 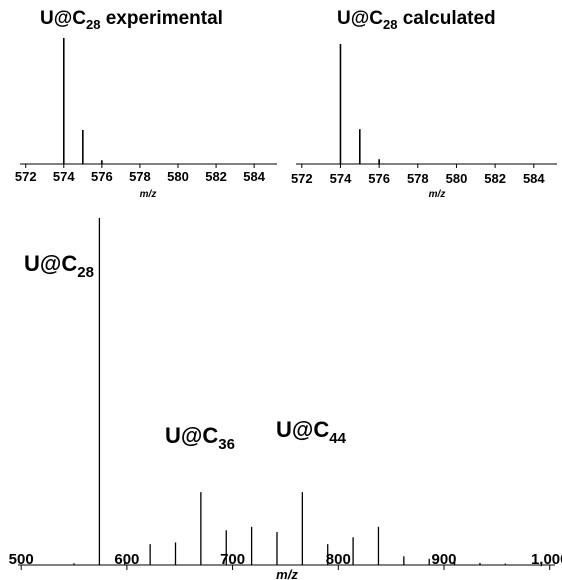 I want to click on calculated-title-sub: 28, so click(x=390, y=24).